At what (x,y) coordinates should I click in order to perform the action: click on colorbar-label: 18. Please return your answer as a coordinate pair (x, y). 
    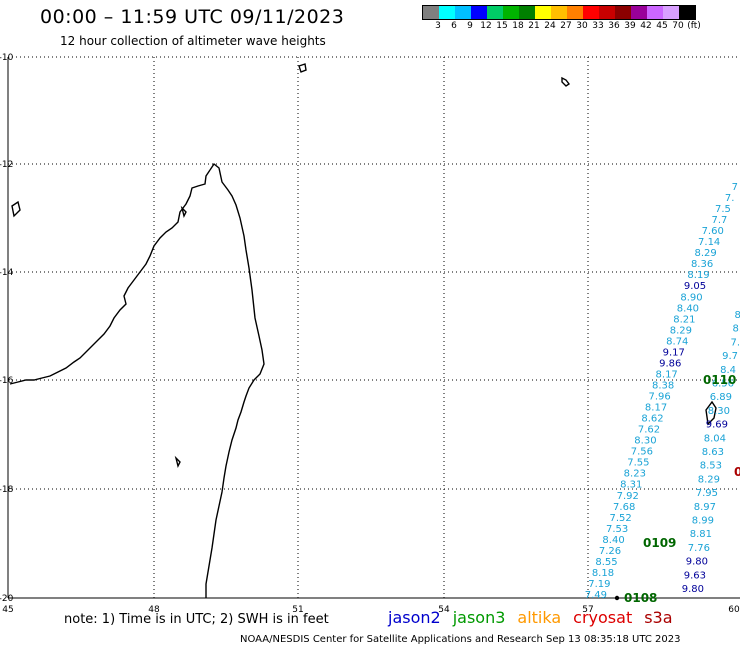
    Looking at the image, I should click on (518, 26).